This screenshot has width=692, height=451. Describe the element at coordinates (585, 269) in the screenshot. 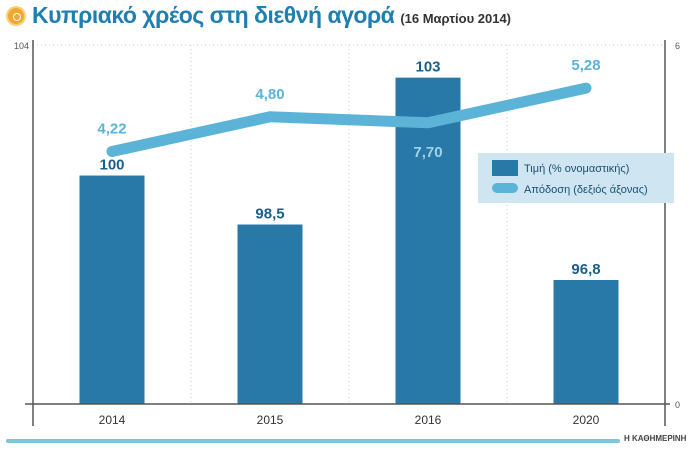

I see `bar-data-label: 96,8` at that location.